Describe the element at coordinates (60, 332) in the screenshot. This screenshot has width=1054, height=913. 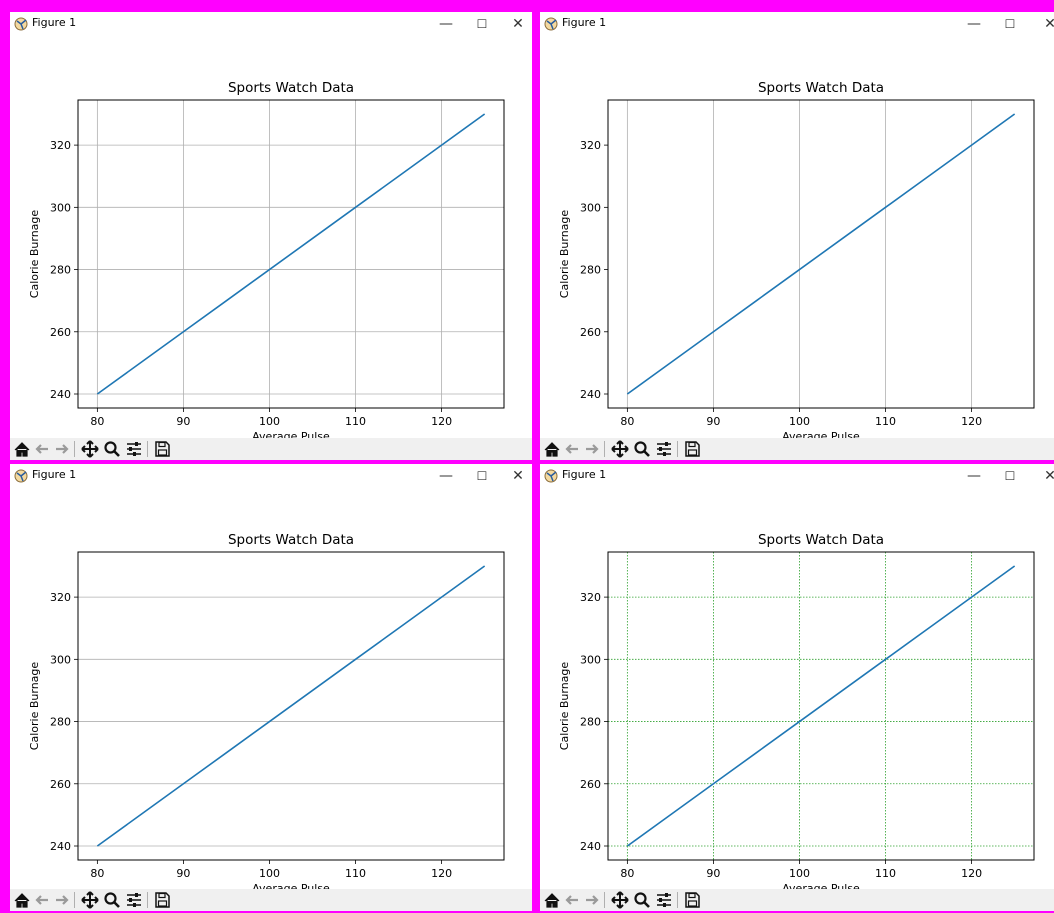
I see `y-tick-label: 260` at that location.